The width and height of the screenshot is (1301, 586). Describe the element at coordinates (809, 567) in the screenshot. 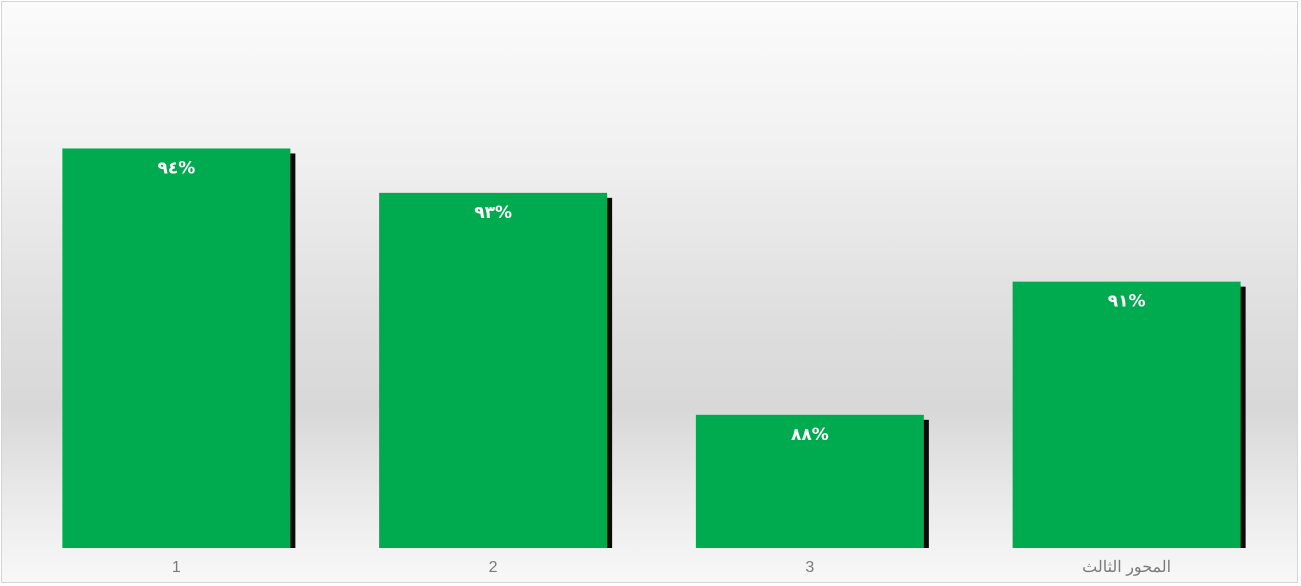

I see `x-tick-label-3: 3` at that location.